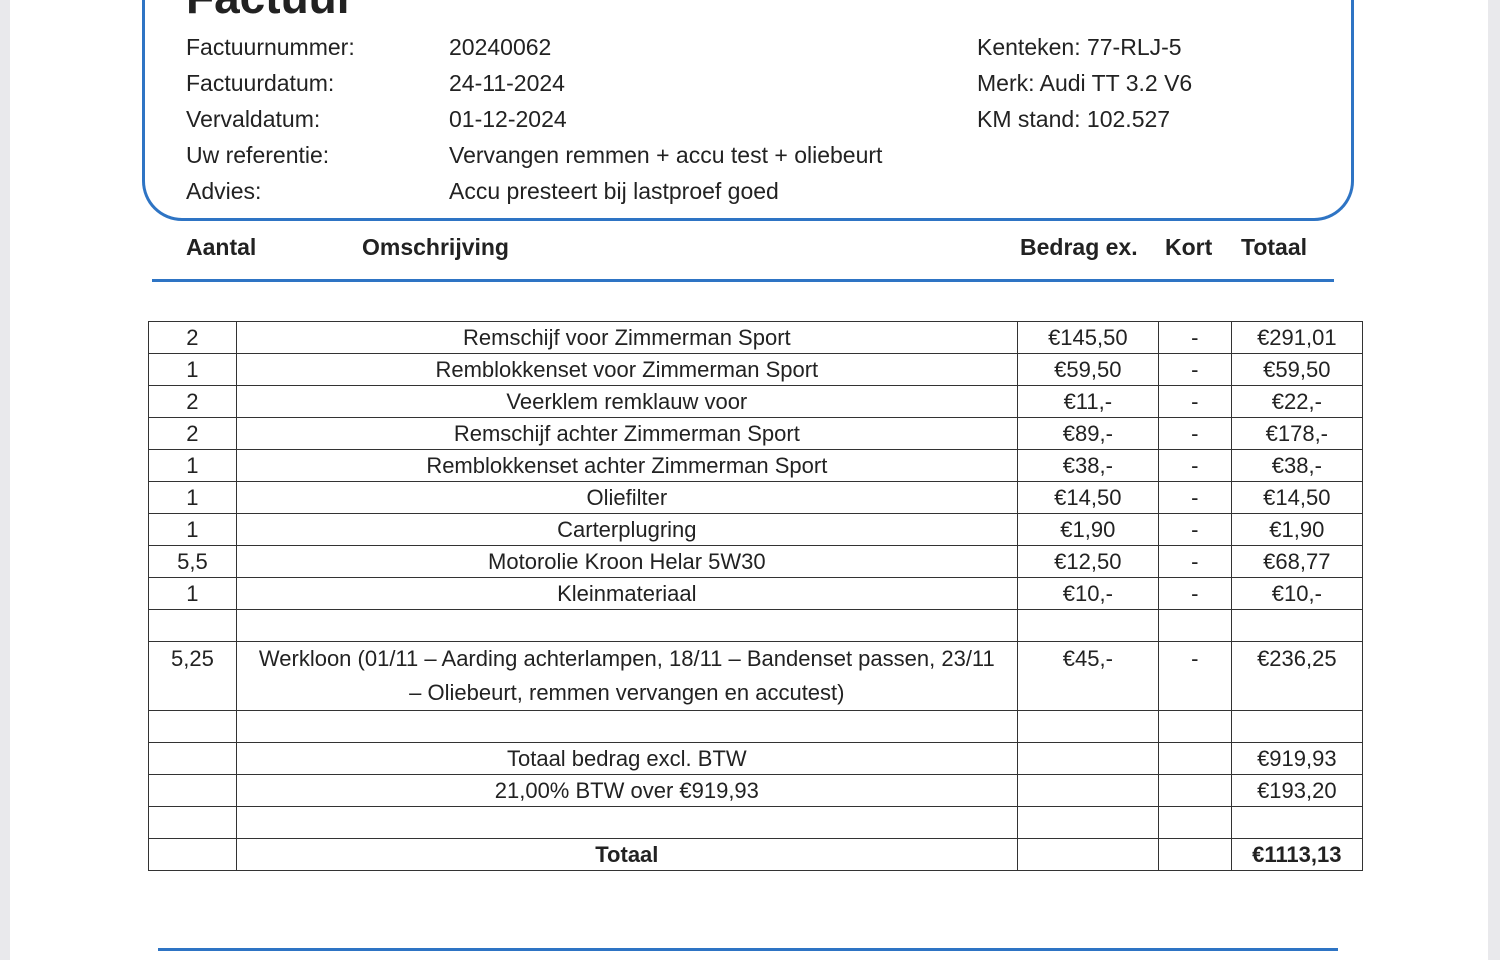 The image size is (1500, 960). What do you see at coordinates (626, 465) in the screenshot?
I see `description: Remblokkenset achter Zimmerman Sport` at bounding box center [626, 465].